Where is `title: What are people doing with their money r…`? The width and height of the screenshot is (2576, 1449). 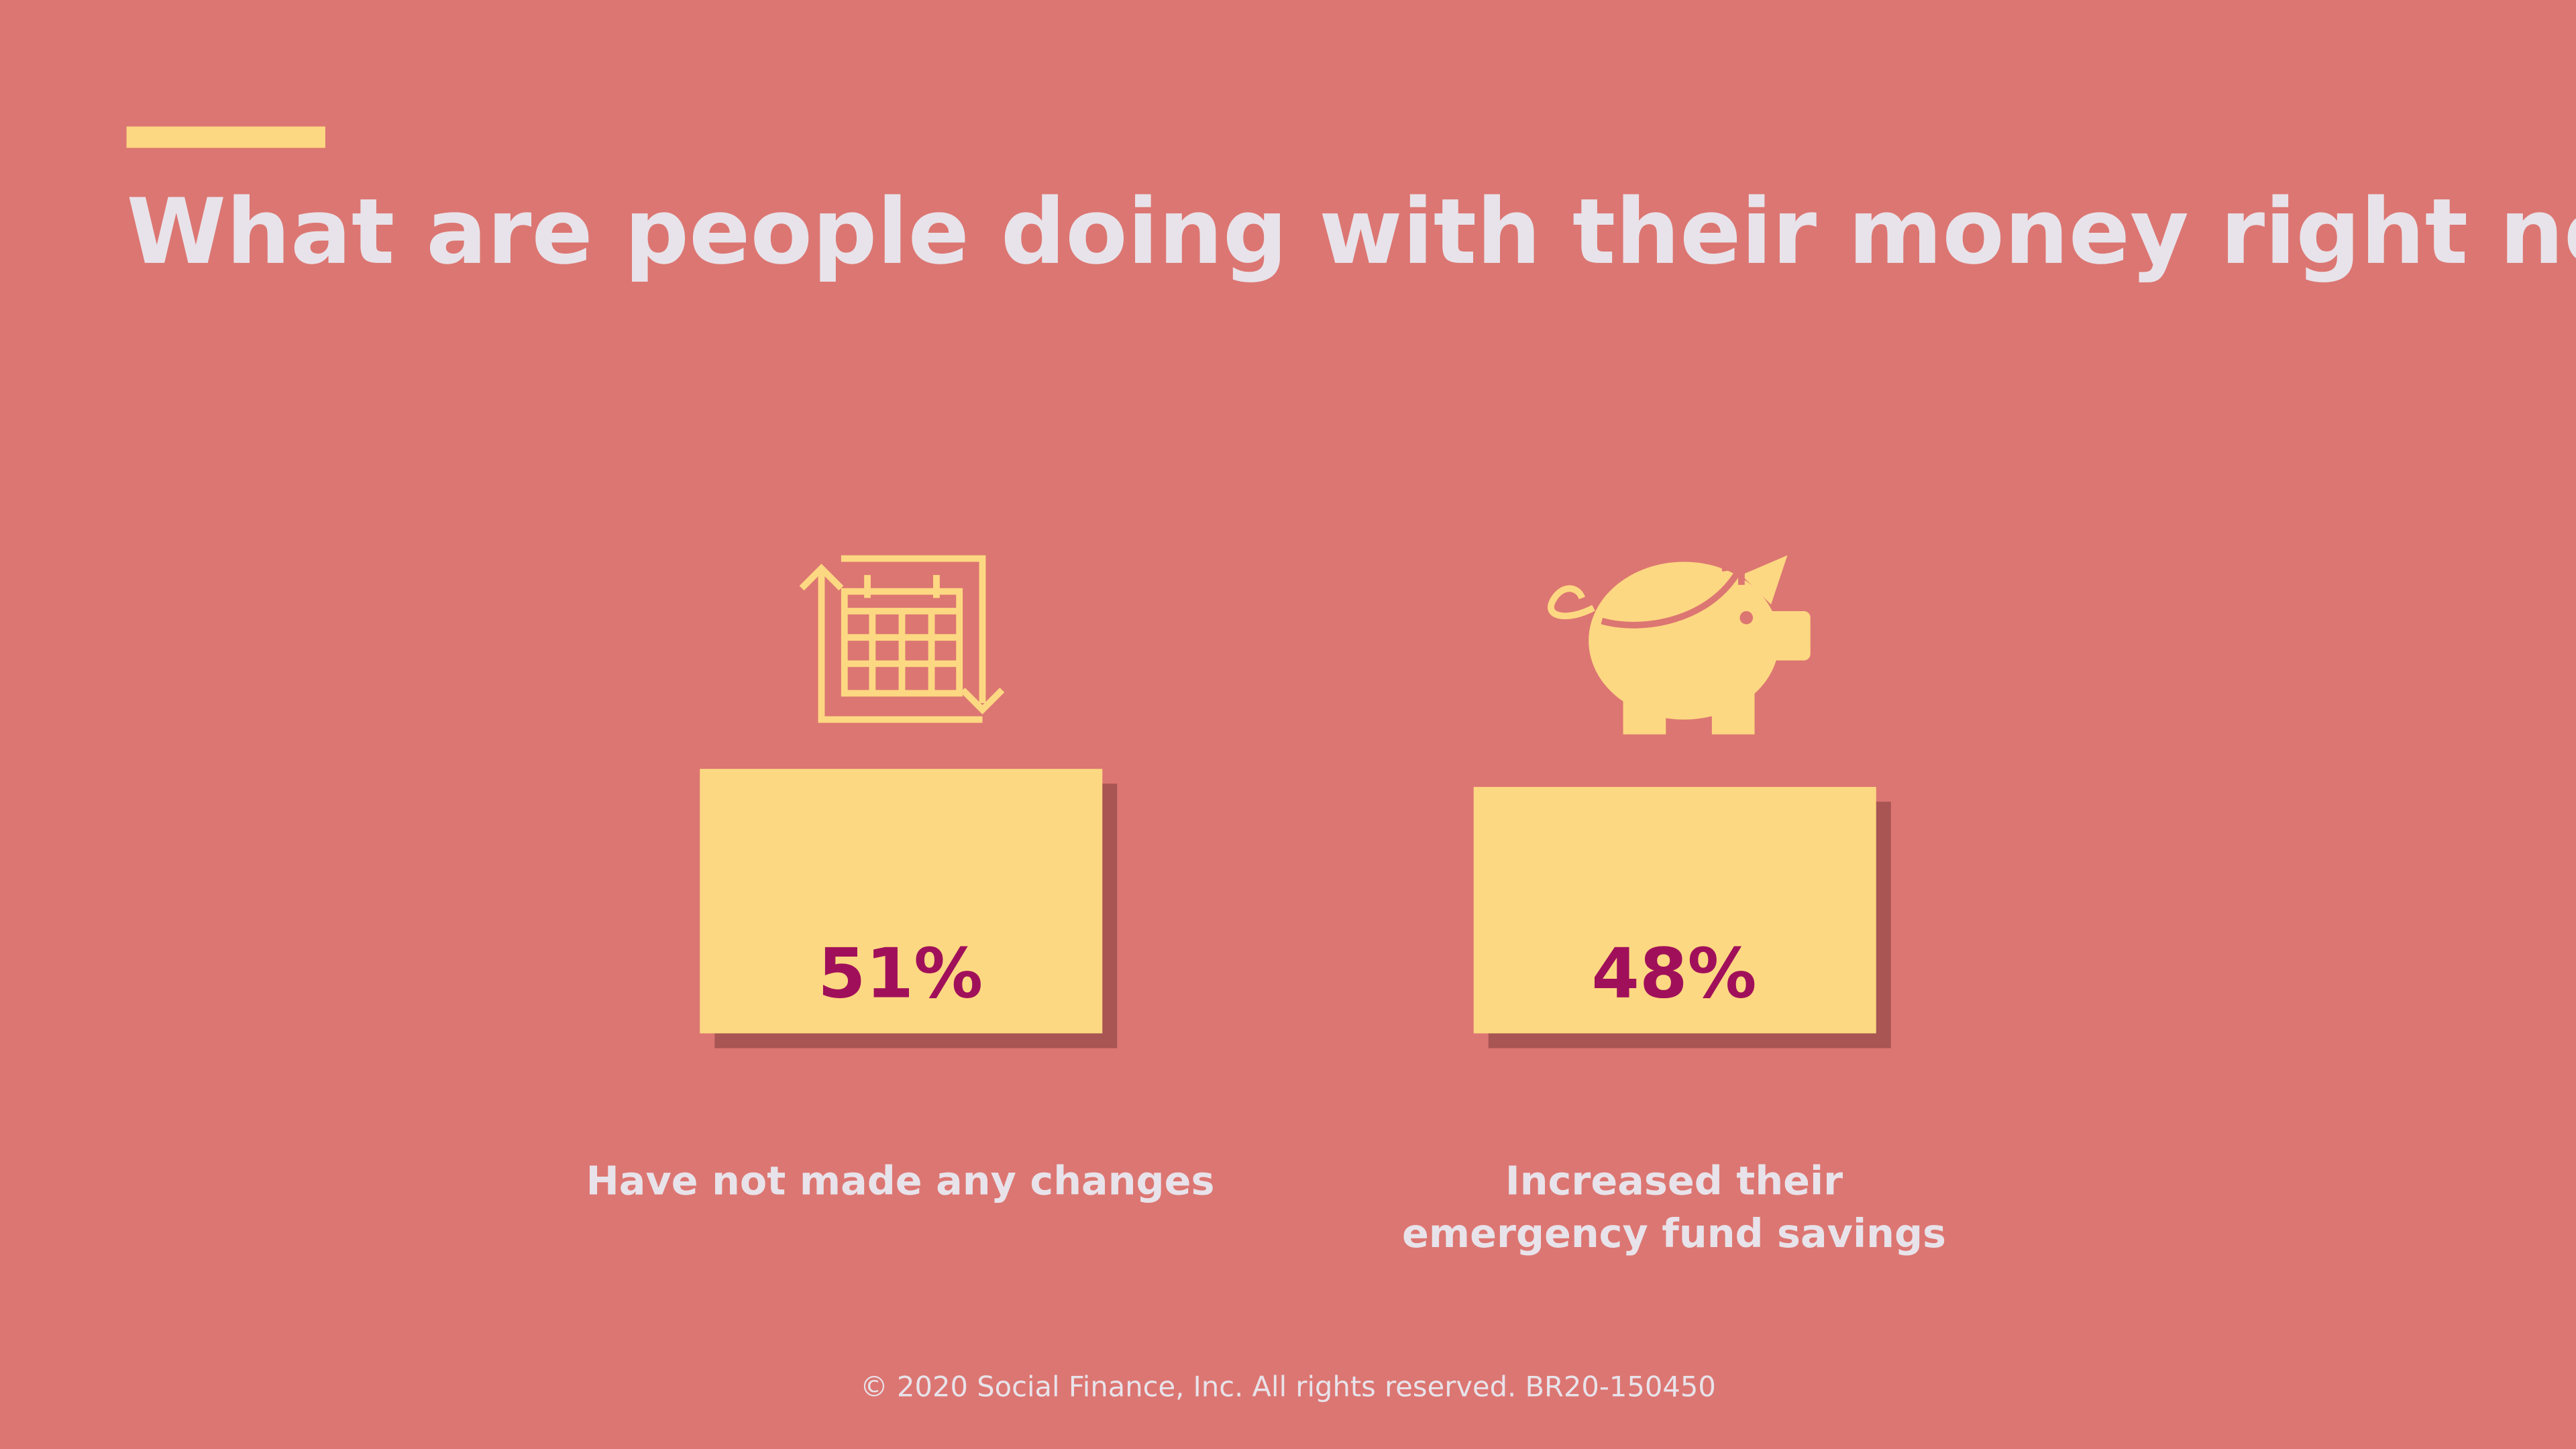
title: What are people doing with their money r… is located at coordinates (1351, 231).